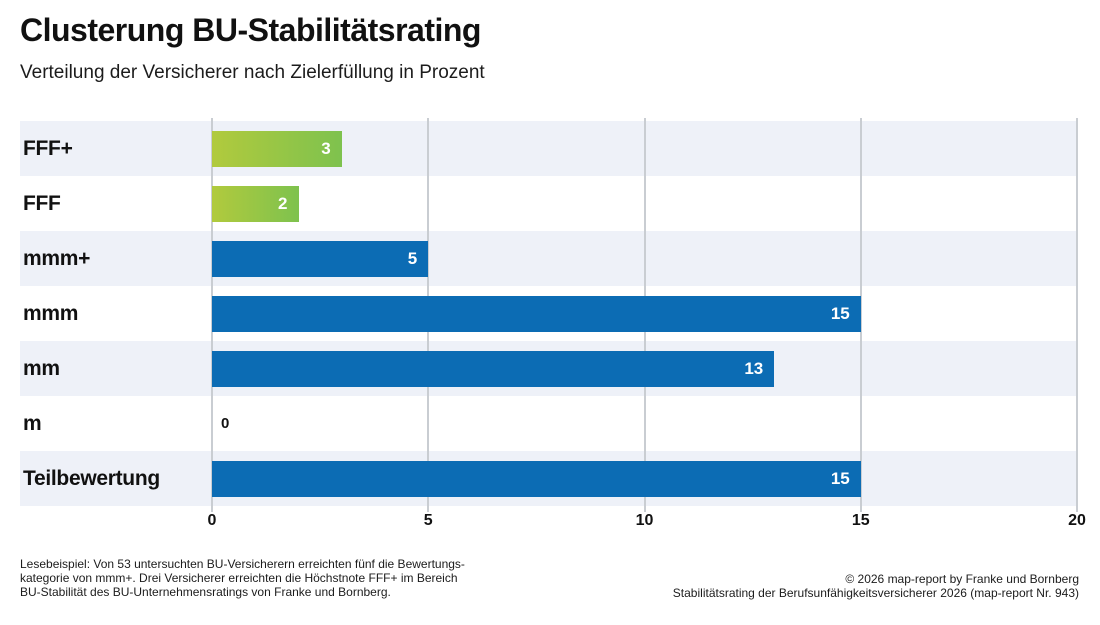 This screenshot has width=1100, height=625. I want to click on copyright-line: © 2026 map-report by Franke und Bornberg, so click(962, 579).